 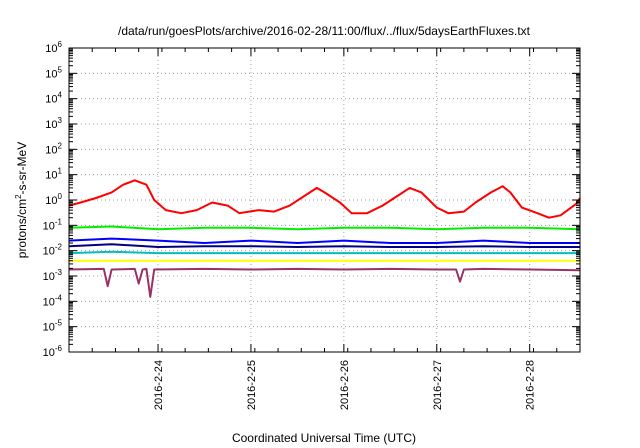 What do you see at coordinates (53, 174) in the screenshot?
I see `y-tick-label: 10¹` at bounding box center [53, 174].